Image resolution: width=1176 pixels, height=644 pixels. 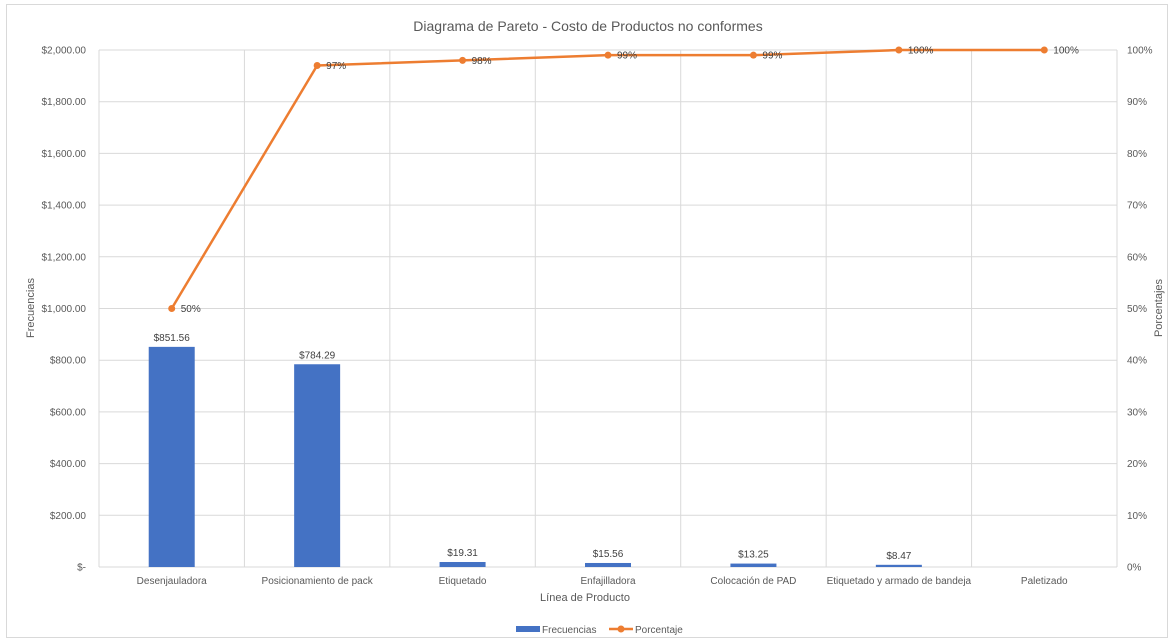 What do you see at coordinates (1140, 51) in the screenshot?
I see `y2-tick-label: 100%` at bounding box center [1140, 51].